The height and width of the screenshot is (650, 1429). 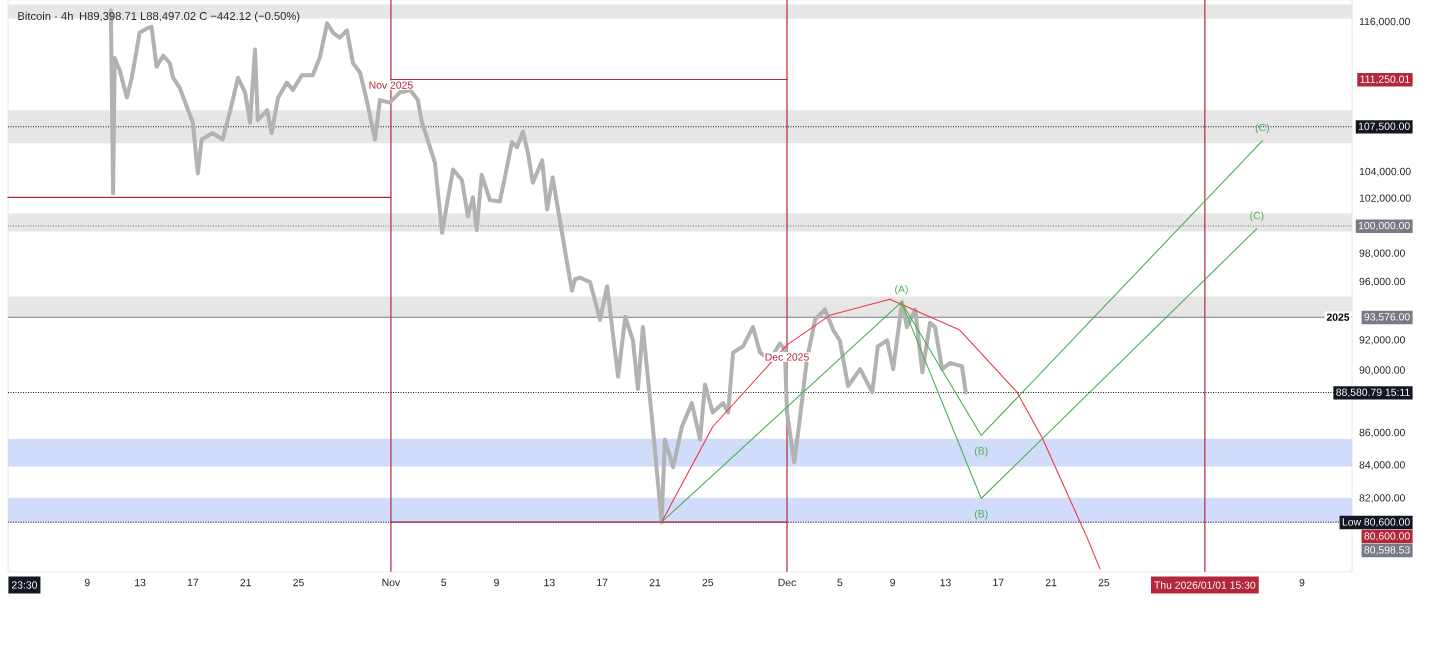 What do you see at coordinates (1382, 465) in the screenshot?
I see `y-tick-label: 84,000.00` at bounding box center [1382, 465].